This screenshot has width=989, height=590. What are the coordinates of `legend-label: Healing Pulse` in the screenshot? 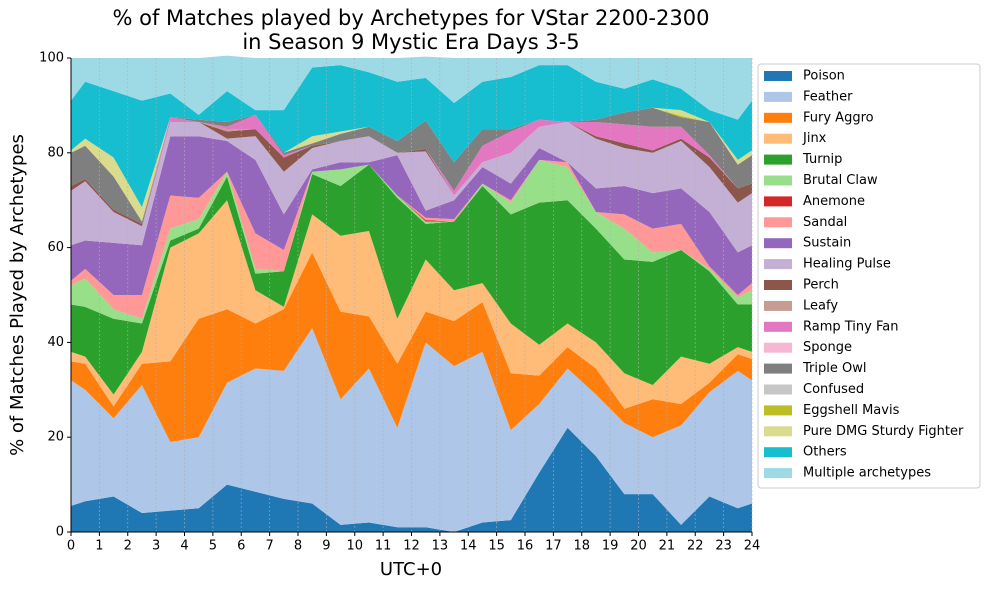 It's located at (847, 264).